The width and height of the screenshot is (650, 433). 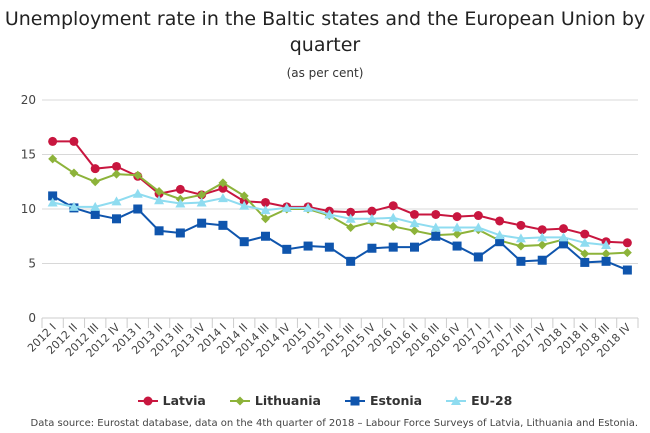 I want to click on legend-item-lithuania: Lithuania, so click(x=275, y=400).